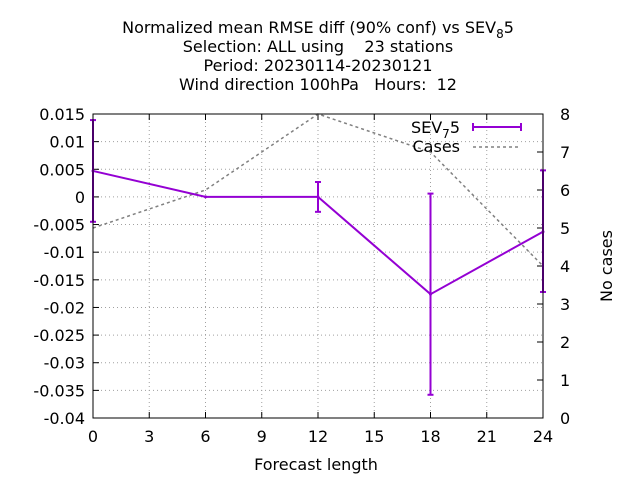 The width and height of the screenshot is (640, 480). I want to click on x-tick-label: 15, so click(374, 436).